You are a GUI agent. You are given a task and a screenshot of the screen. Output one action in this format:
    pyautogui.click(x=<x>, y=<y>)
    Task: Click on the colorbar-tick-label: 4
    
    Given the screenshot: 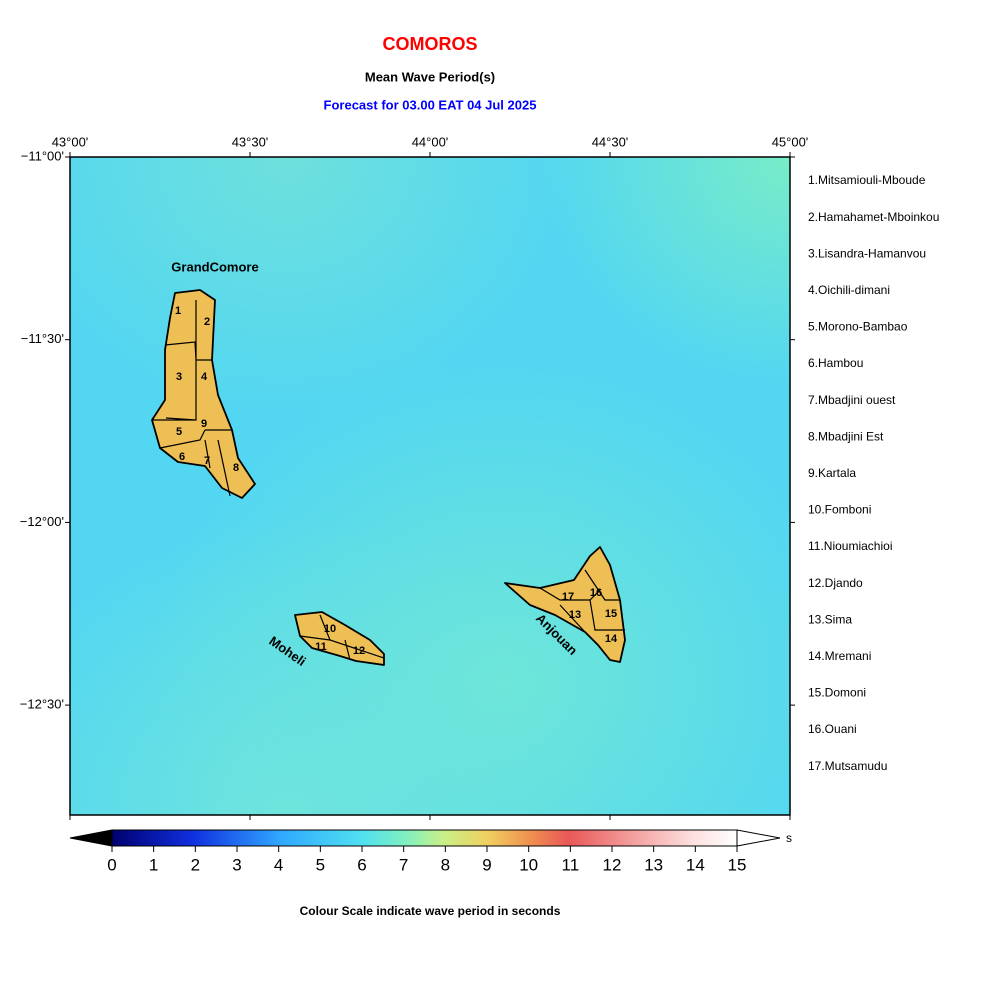 What is the action you would take?
    pyautogui.click(x=278, y=864)
    